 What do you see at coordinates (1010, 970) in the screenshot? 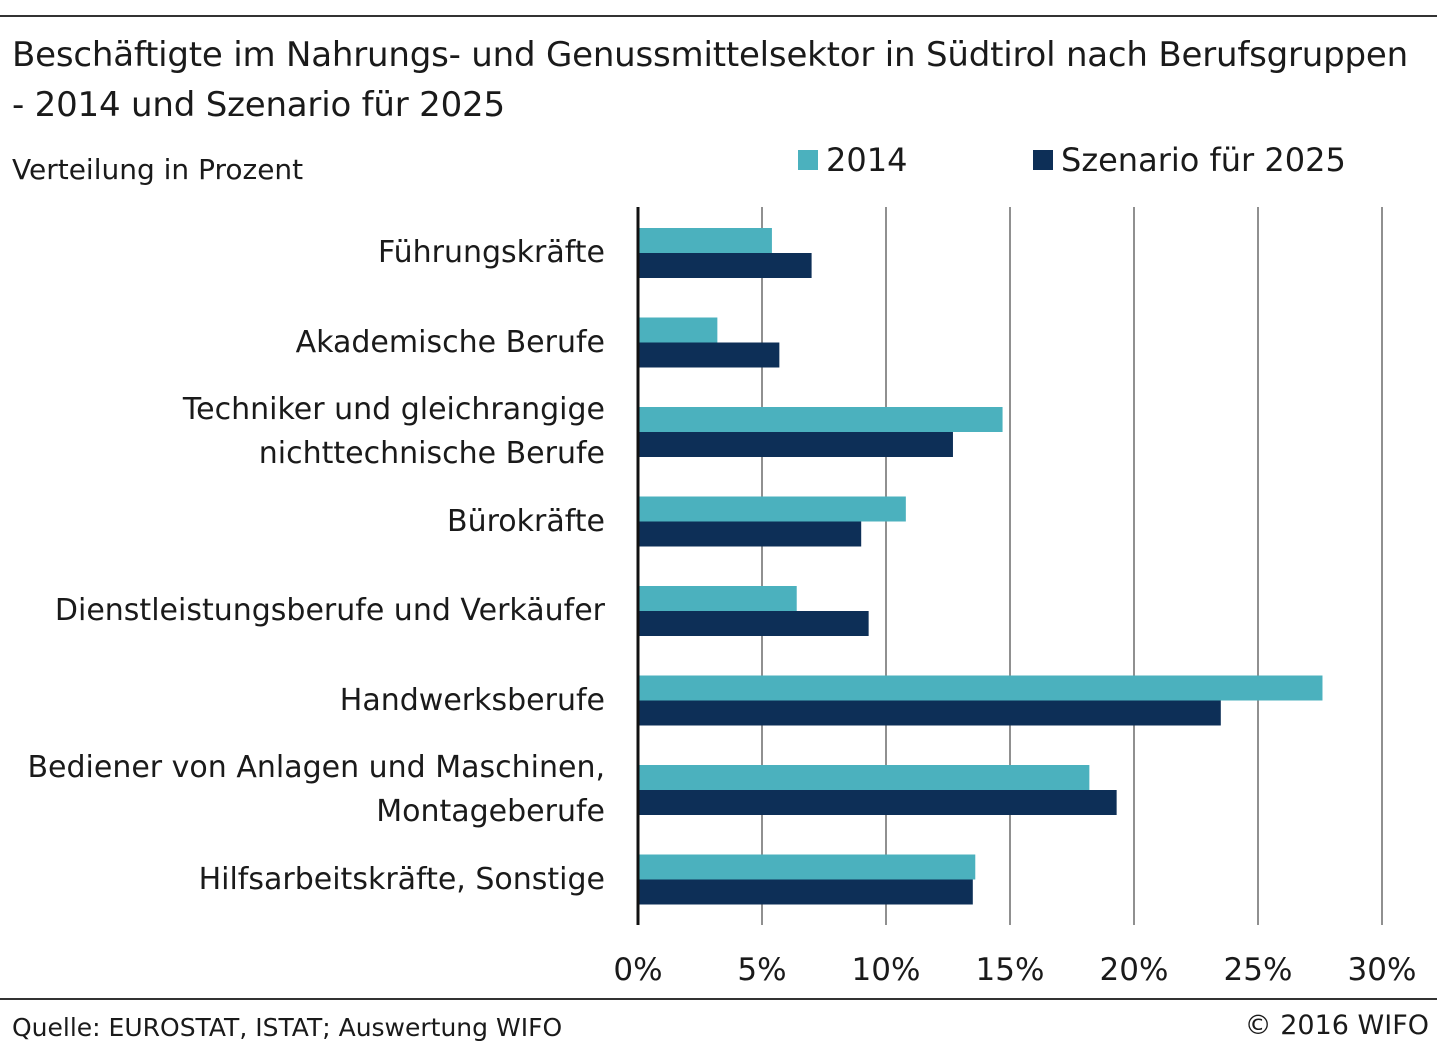
I see `x-tick-label: 15%` at bounding box center [1010, 970].